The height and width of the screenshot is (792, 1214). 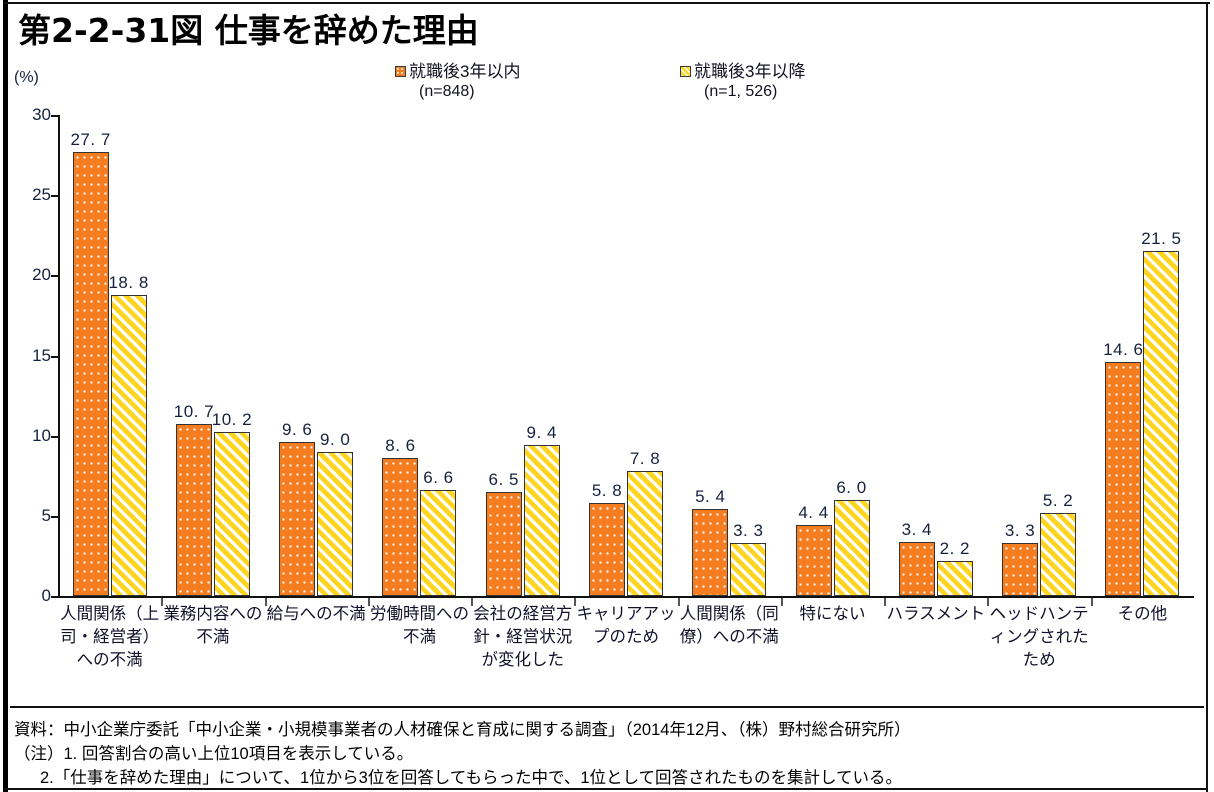 I want to click on bar-value-label: 5. 4, so click(x=710, y=497).